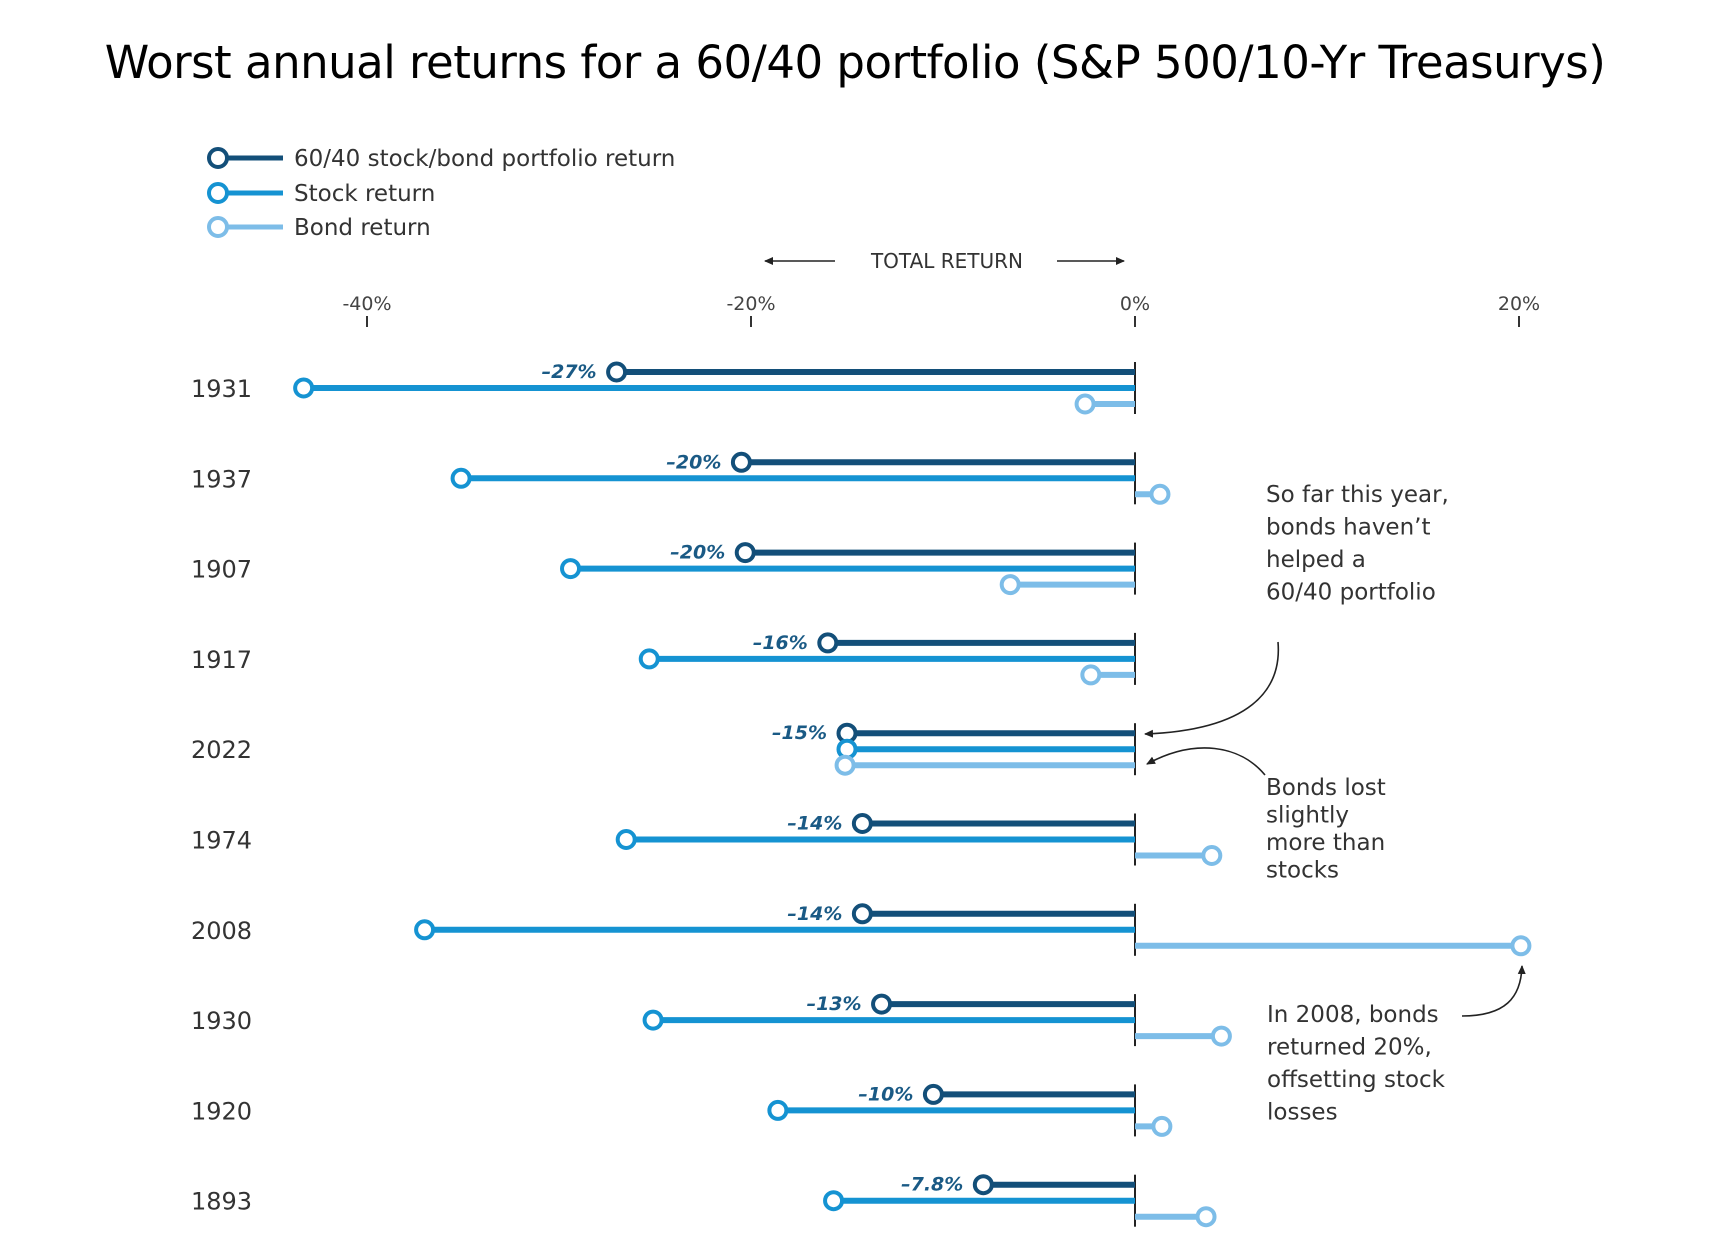 The height and width of the screenshot is (1238, 1710). What do you see at coordinates (941, 288) in the screenshot?
I see `x-axis: TOTAL RETURN -40% -20% 0% 20%` at bounding box center [941, 288].